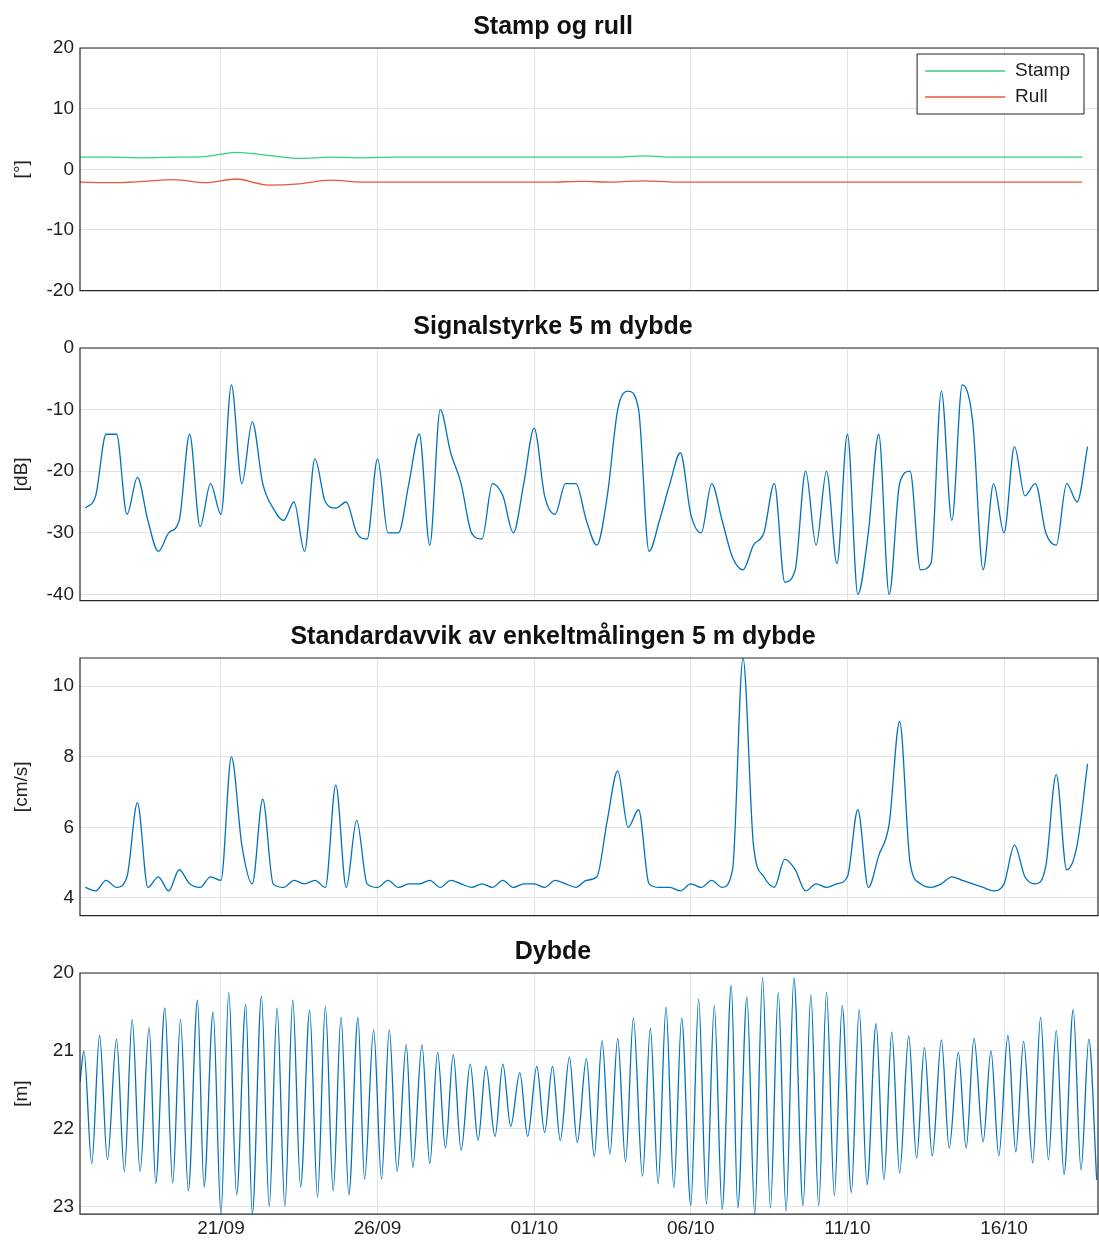 Image resolution: width=1099 pixels, height=1247 pixels. What do you see at coordinates (63, 1050) in the screenshot?
I see `y-tick-label: 21` at bounding box center [63, 1050].